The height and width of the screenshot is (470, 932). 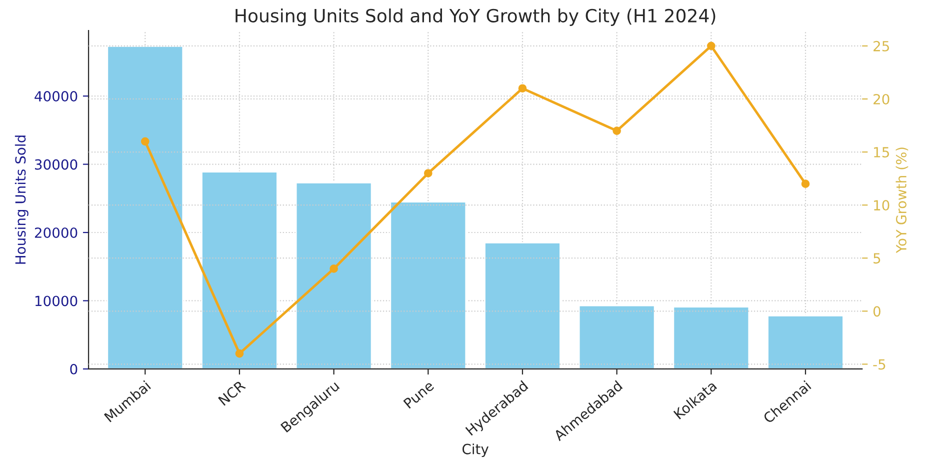 What do you see at coordinates (876, 311) in the screenshot?
I see `y2-tick-label: 0` at bounding box center [876, 311].